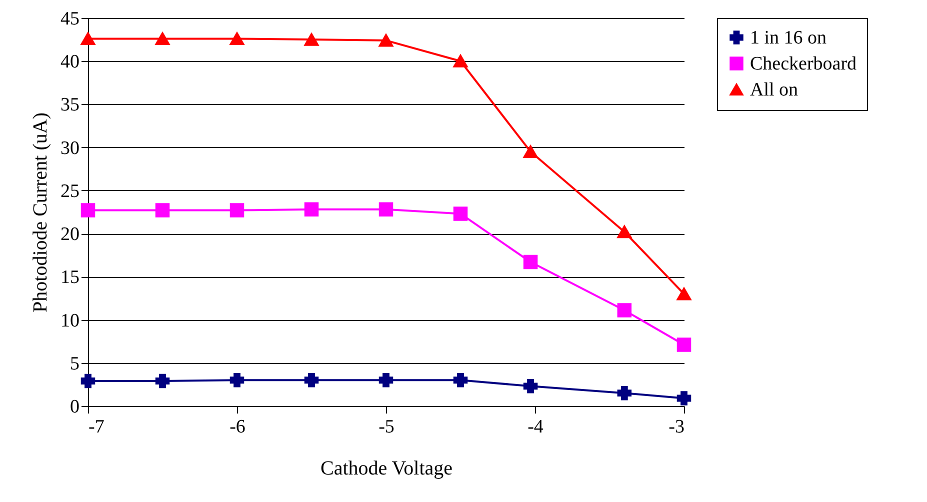 This screenshot has height=502, width=927. Describe the element at coordinates (70, 105) in the screenshot. I see `y-tick-label: 35` at that location.